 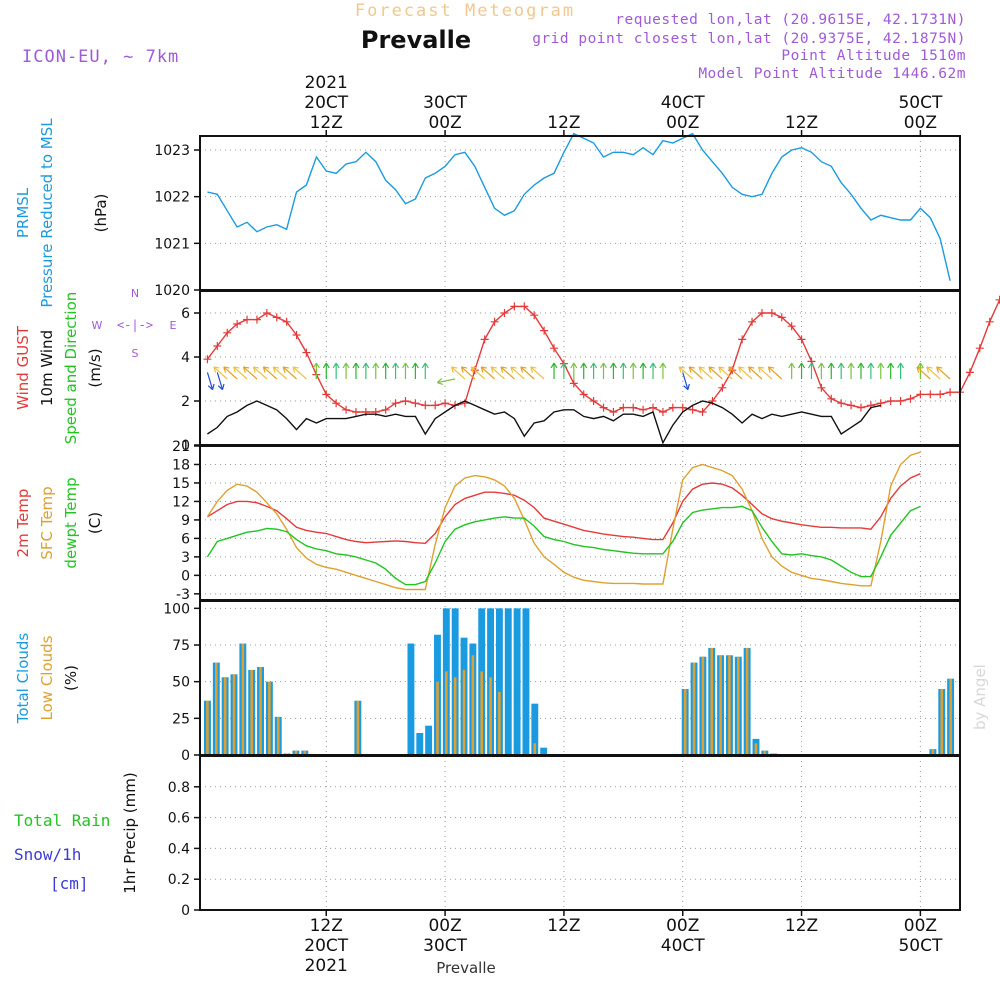 What do you see at coordinates (326, 946) in the screenshot?
I see `bottom-time-label: 20CT` at bounding box center [326, 946].